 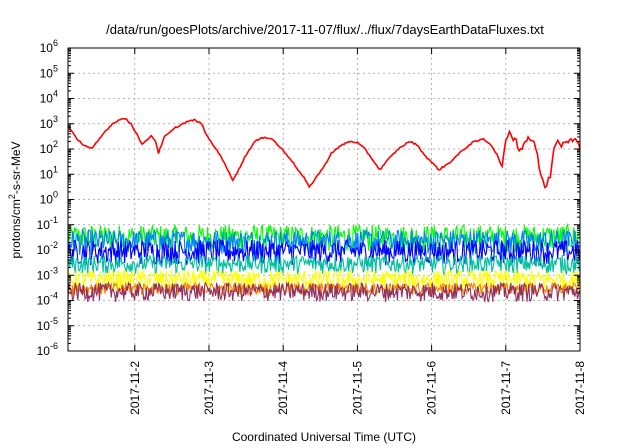 I want to click on y-tick-label: 10¹, so click(x=49, y=172).